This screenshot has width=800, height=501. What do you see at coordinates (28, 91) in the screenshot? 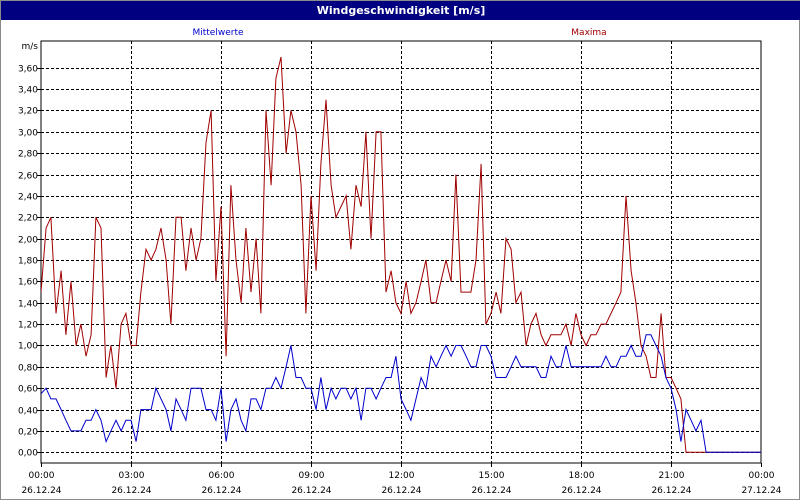
I see `y-tick-label: 3,40` at bounding box center [28, 91].